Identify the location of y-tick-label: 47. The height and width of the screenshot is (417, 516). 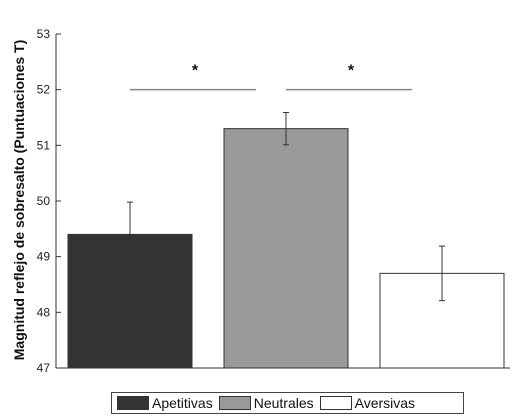
(44, 368).